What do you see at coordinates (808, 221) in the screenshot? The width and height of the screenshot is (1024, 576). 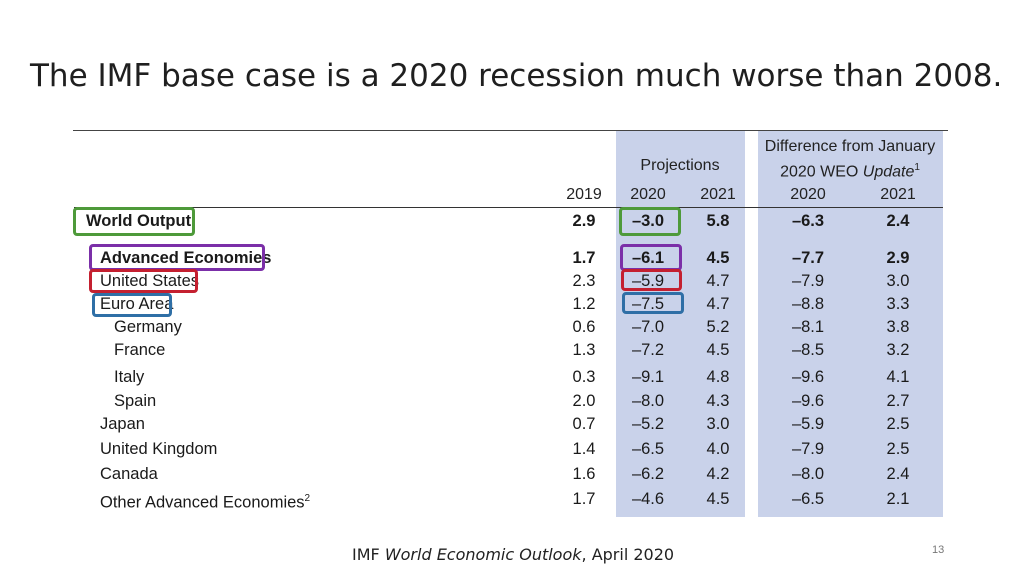 I see `value-diff-2020: –6.3` at bounding box center [808, 221].